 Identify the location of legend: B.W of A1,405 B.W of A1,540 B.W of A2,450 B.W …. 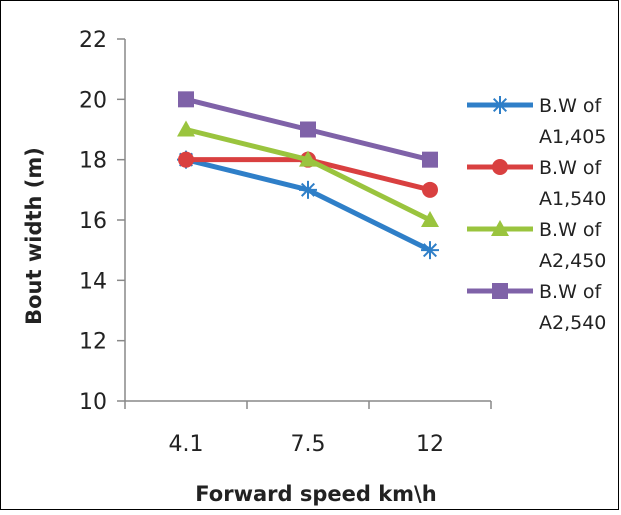
(536, 214).